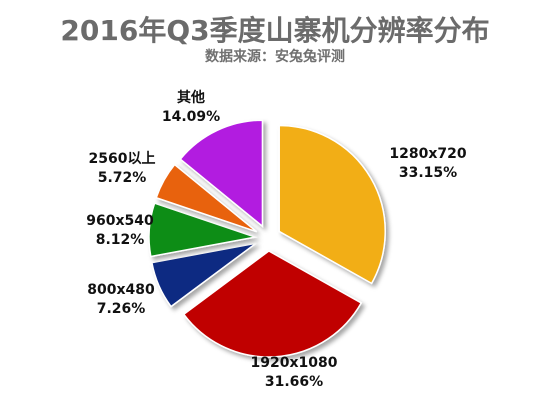 Image resolution: width=550 pixels, height=413 pixels. What do you see at coordinates (428, 173) in the screenshot?
I see `slice-value-label-0: 33.15%` at bounding box center [428, 173].